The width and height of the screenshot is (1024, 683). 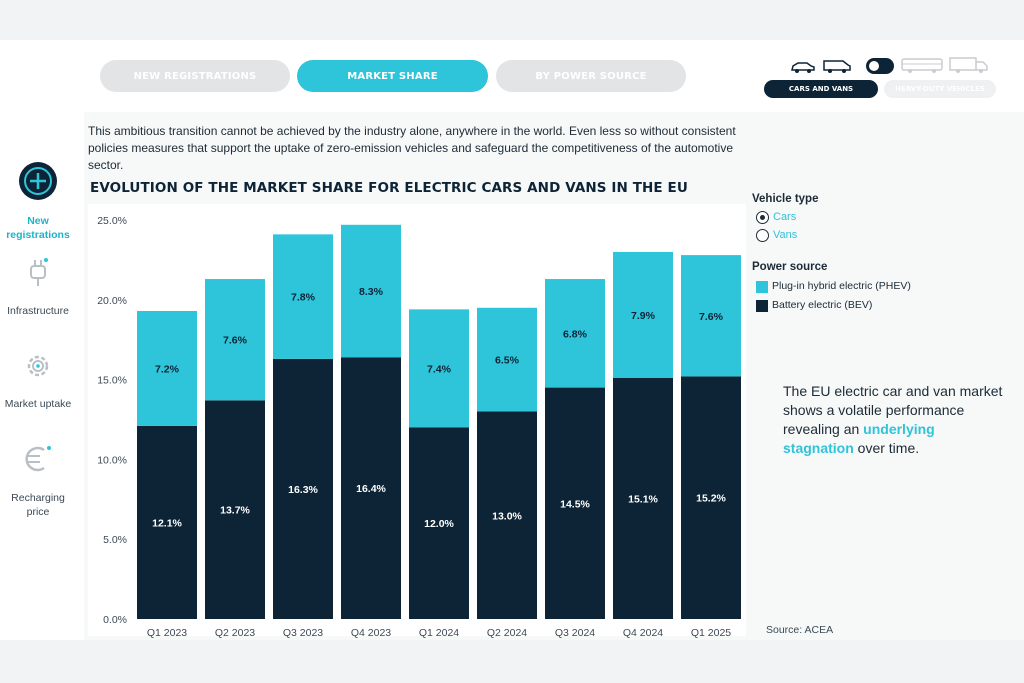 I want to click on sidebar-item-infrastructure: Infrastructure, so click(x=38, y=311).